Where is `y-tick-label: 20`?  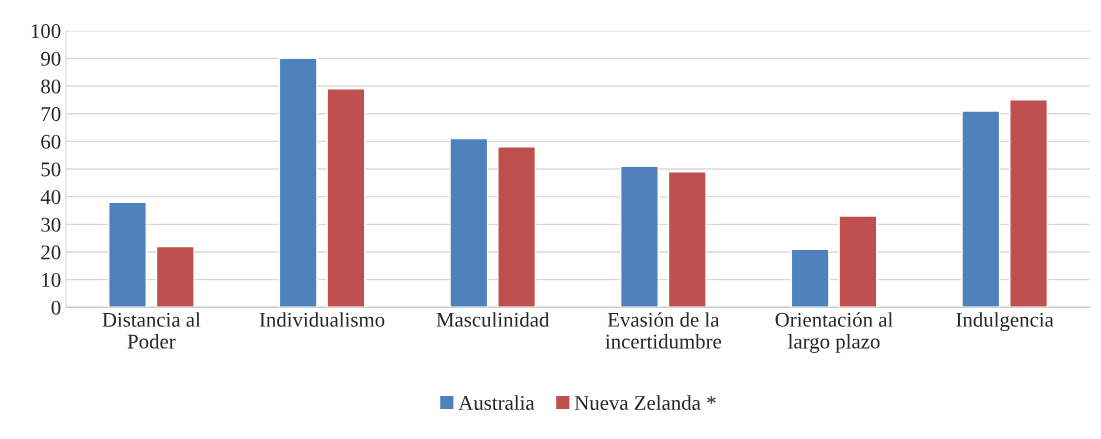 y-tick-label: 20 is located at coordinates (51, 252).